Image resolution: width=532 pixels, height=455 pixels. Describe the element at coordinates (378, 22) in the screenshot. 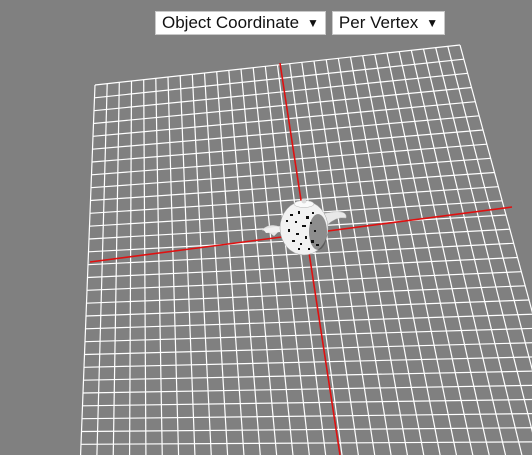

I see `shading-mode-value: Per Vertex` at that location.